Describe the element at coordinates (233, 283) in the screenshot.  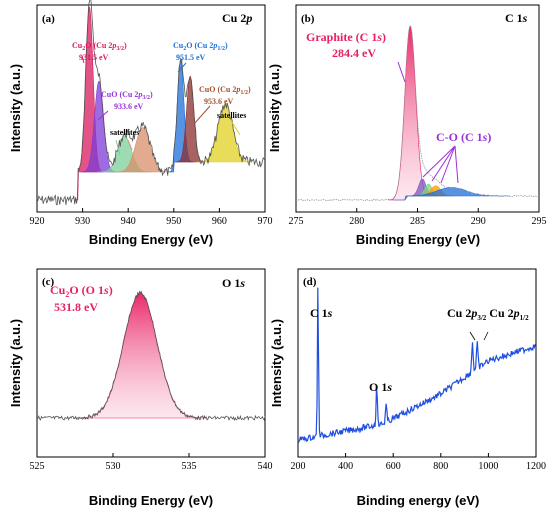
I see `panel-c-title: O 1s` at that location.